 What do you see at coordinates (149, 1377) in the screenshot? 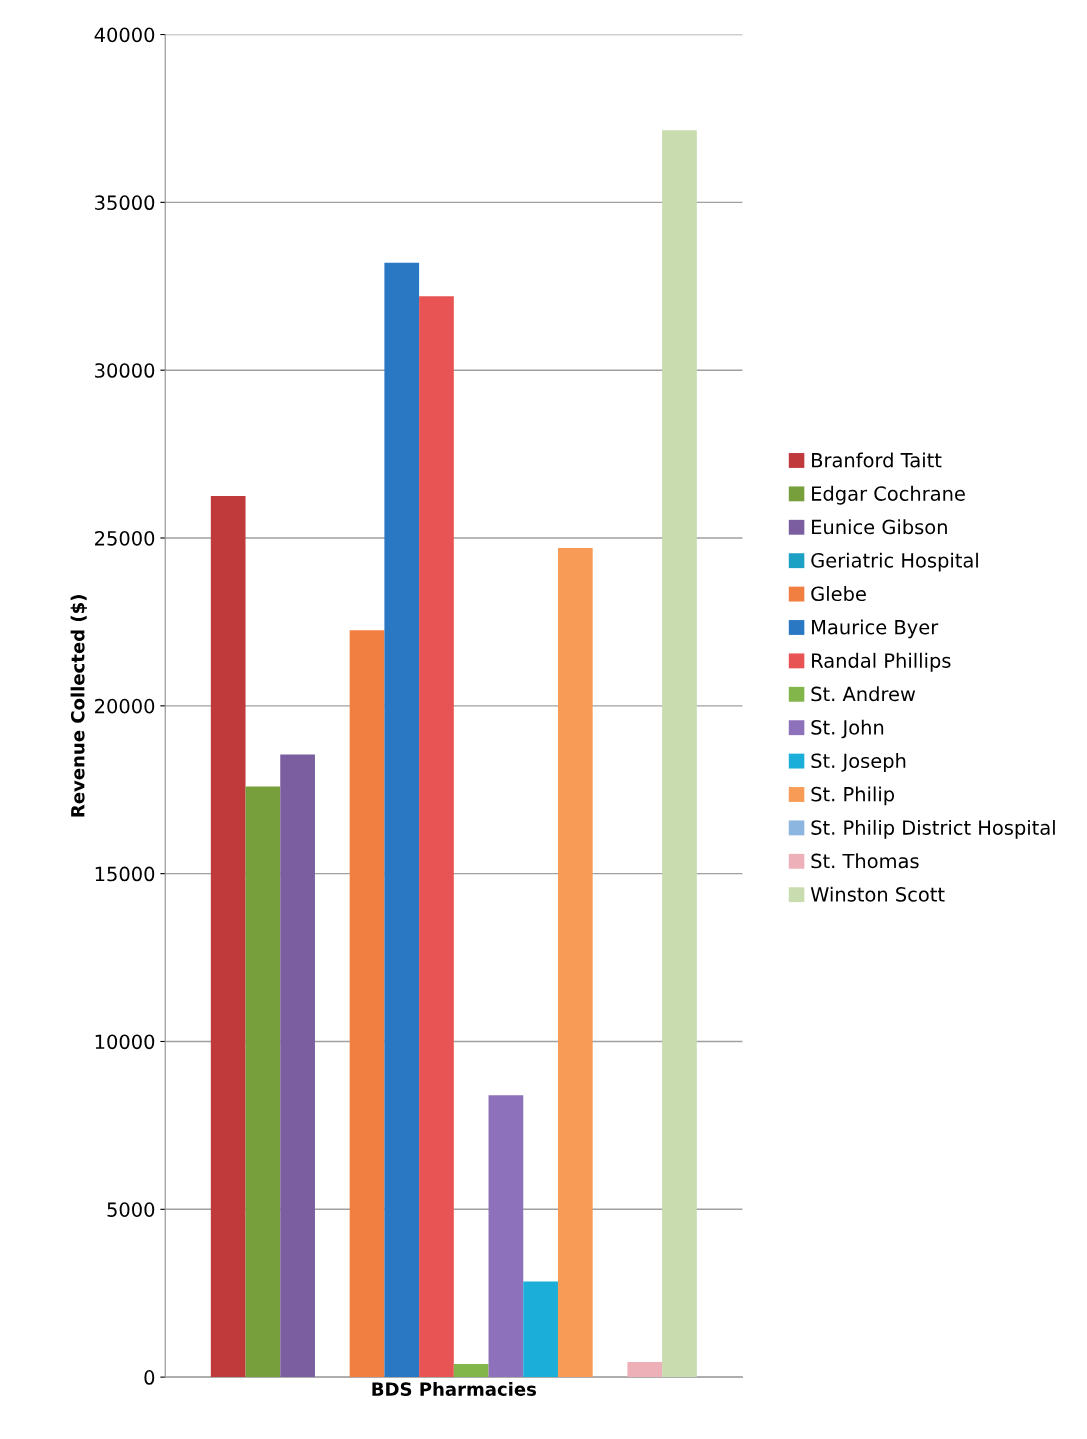
I see `y-tick-label: 0` at bounding box center [149, 1377].